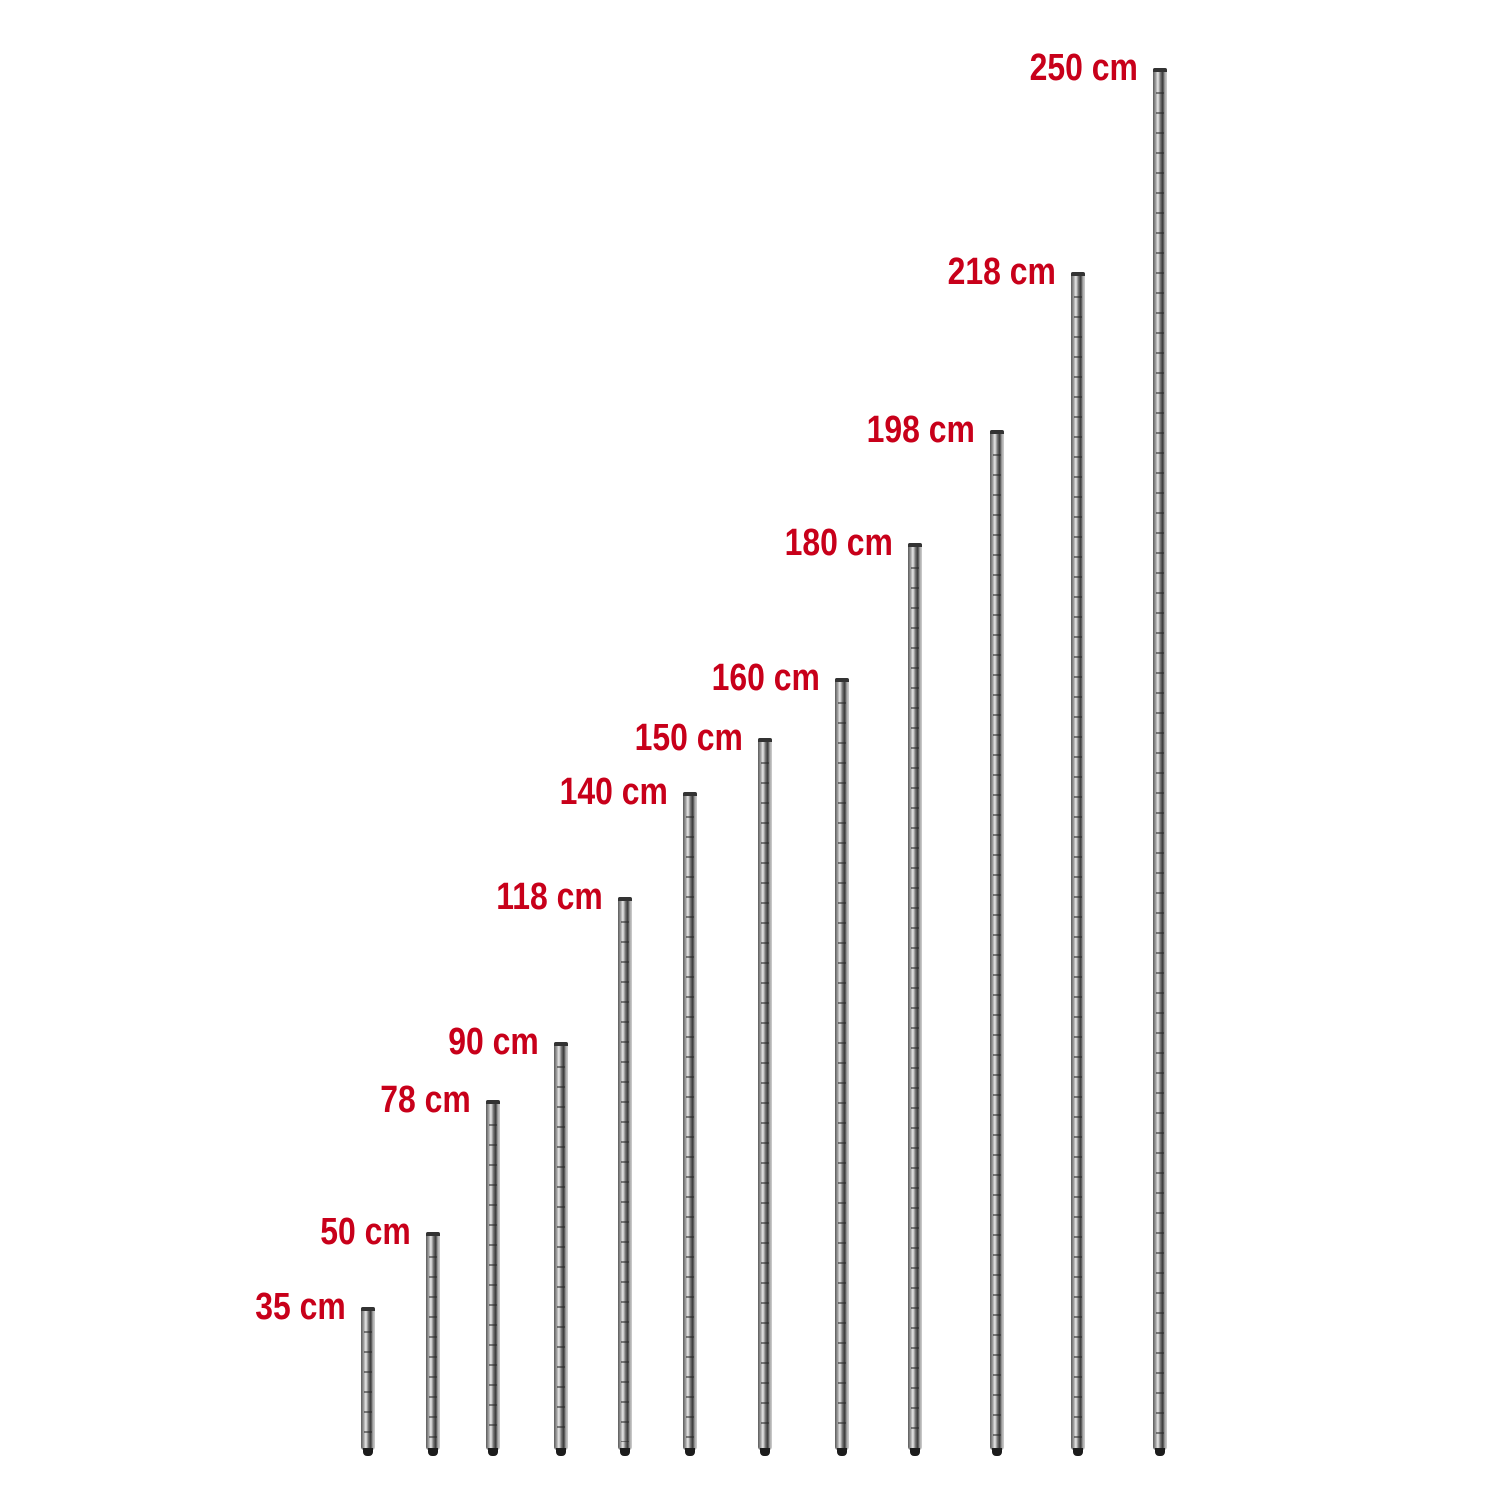 The width and height of the screenshot is (1500, 1500). I want to click on pole-length-label: 140 cm, so click(613, 792).